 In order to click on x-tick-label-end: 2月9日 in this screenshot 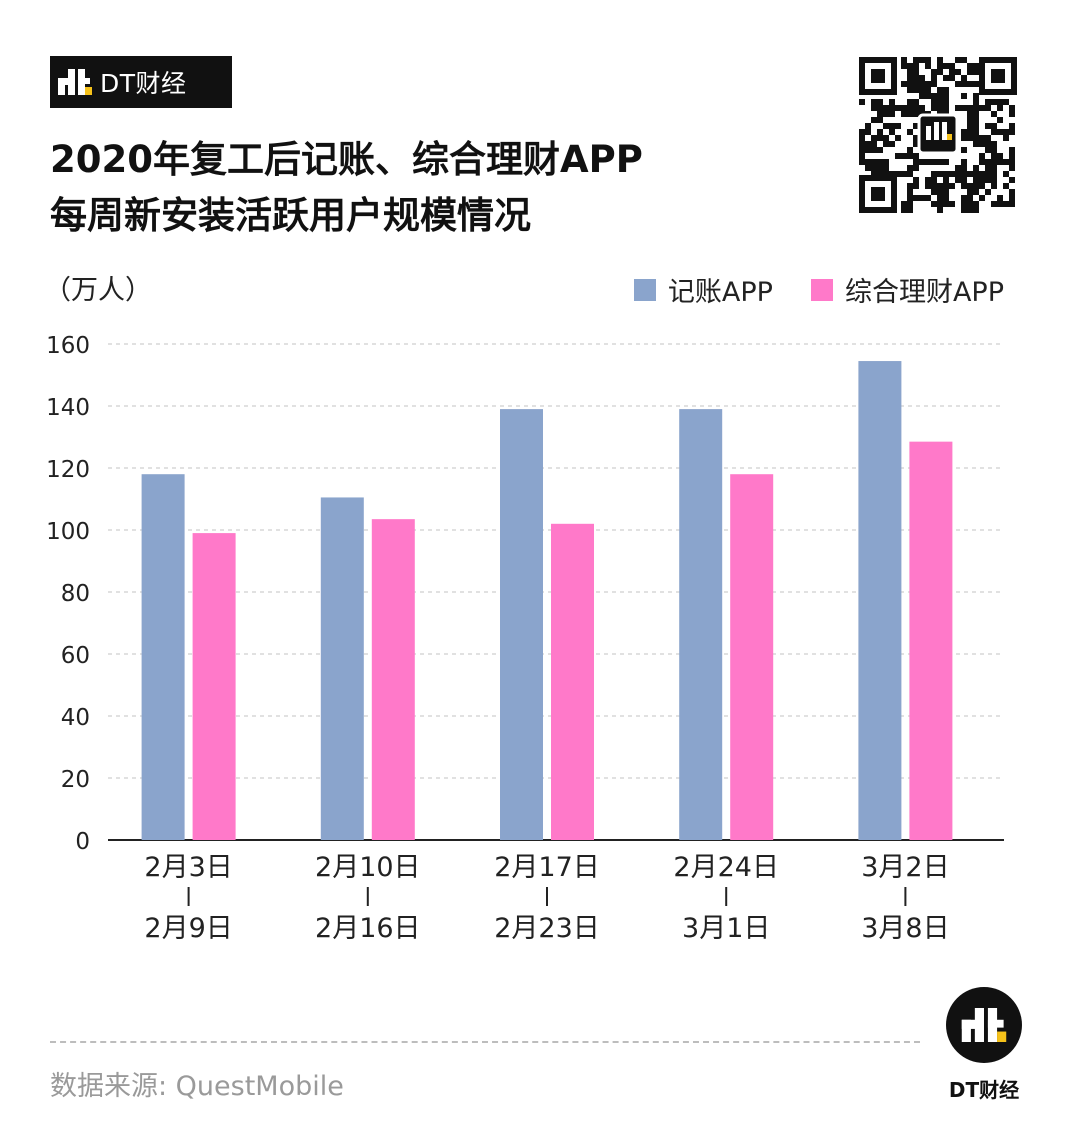, I will do `click(188, 928)`.